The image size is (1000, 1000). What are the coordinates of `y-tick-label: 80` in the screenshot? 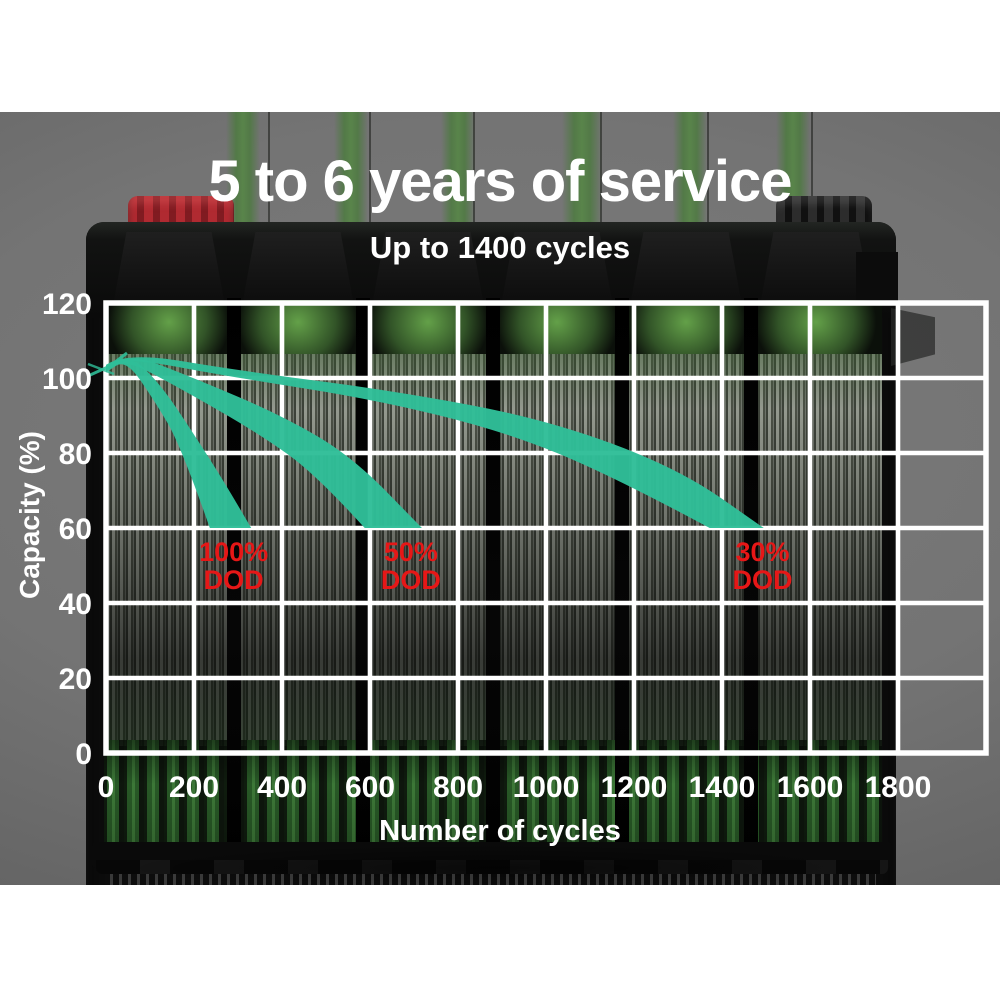 It's located at (75, 454).